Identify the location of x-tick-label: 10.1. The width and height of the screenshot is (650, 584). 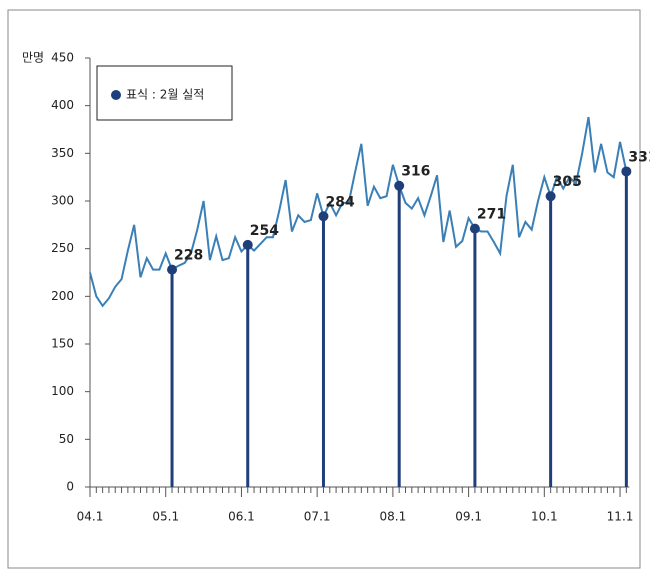
(544, 517).